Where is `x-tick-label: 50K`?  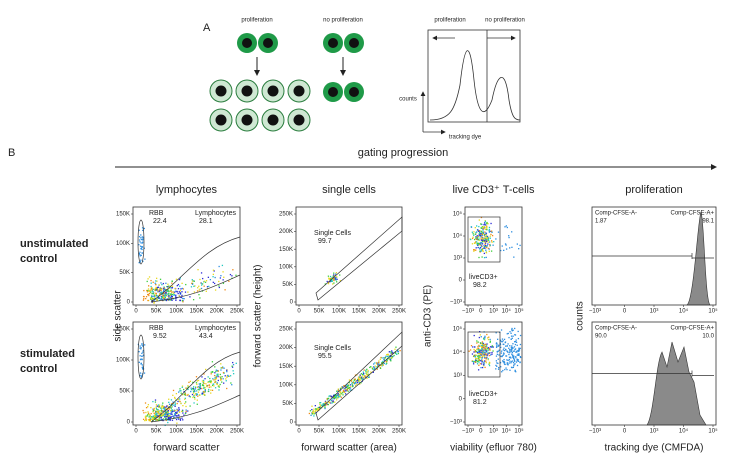 x-tick-label: 50K is located at coordinates (156, 312).